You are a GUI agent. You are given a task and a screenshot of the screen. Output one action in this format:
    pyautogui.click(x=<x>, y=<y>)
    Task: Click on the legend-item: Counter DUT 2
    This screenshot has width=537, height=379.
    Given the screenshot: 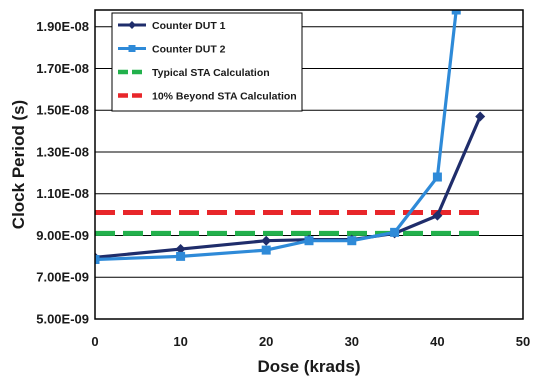 What is the action you would take?
    pyautogui.click(x=172, y=50)
    